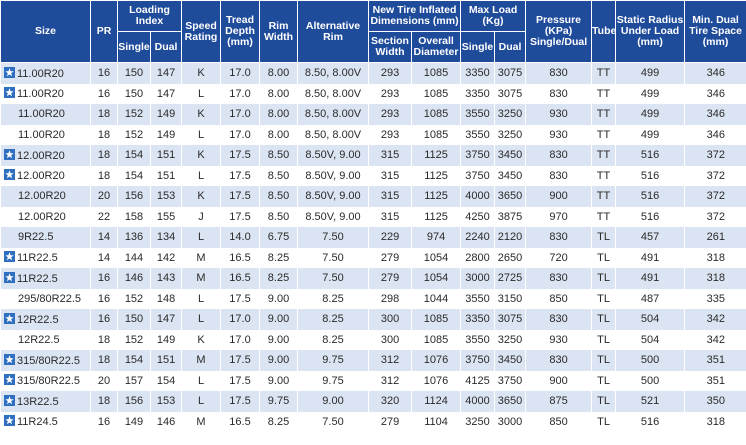 The height and width of the screenshot is (445, 746). I want to click on table-cell: 261, so click(715, 237).